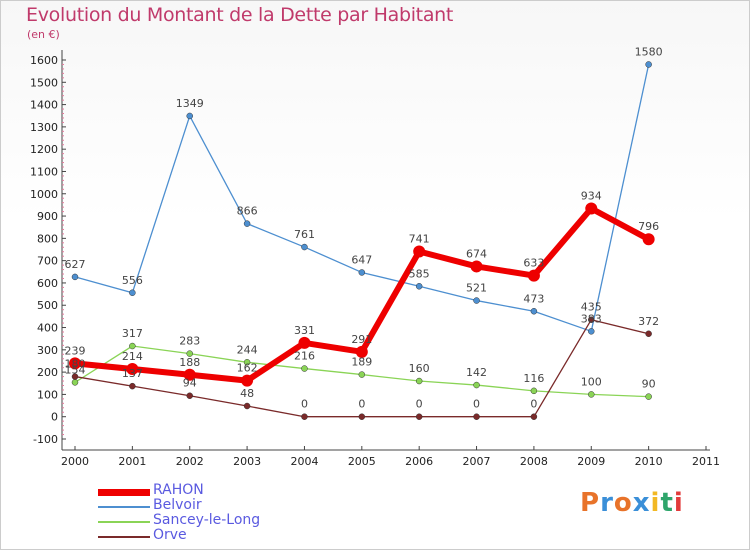  Describe the element at coordinates (304, 234) in the screenshot. I see `data-label: 761` at that location.